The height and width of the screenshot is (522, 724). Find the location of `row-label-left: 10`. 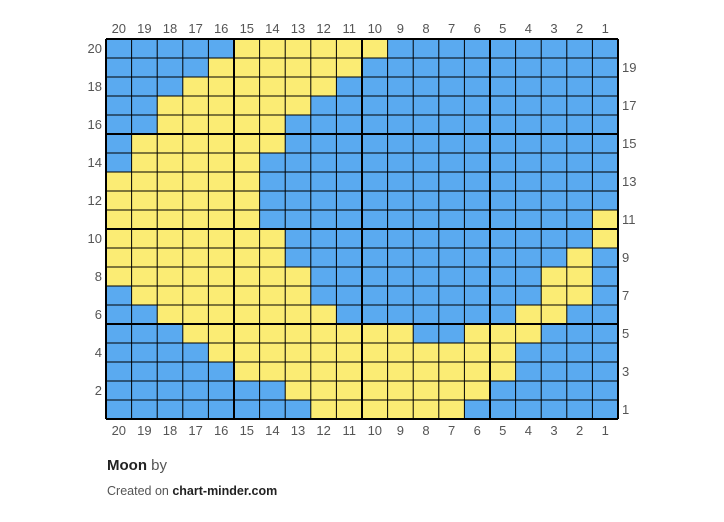

row-label-left: 10 is located at coordinates (95, 238).